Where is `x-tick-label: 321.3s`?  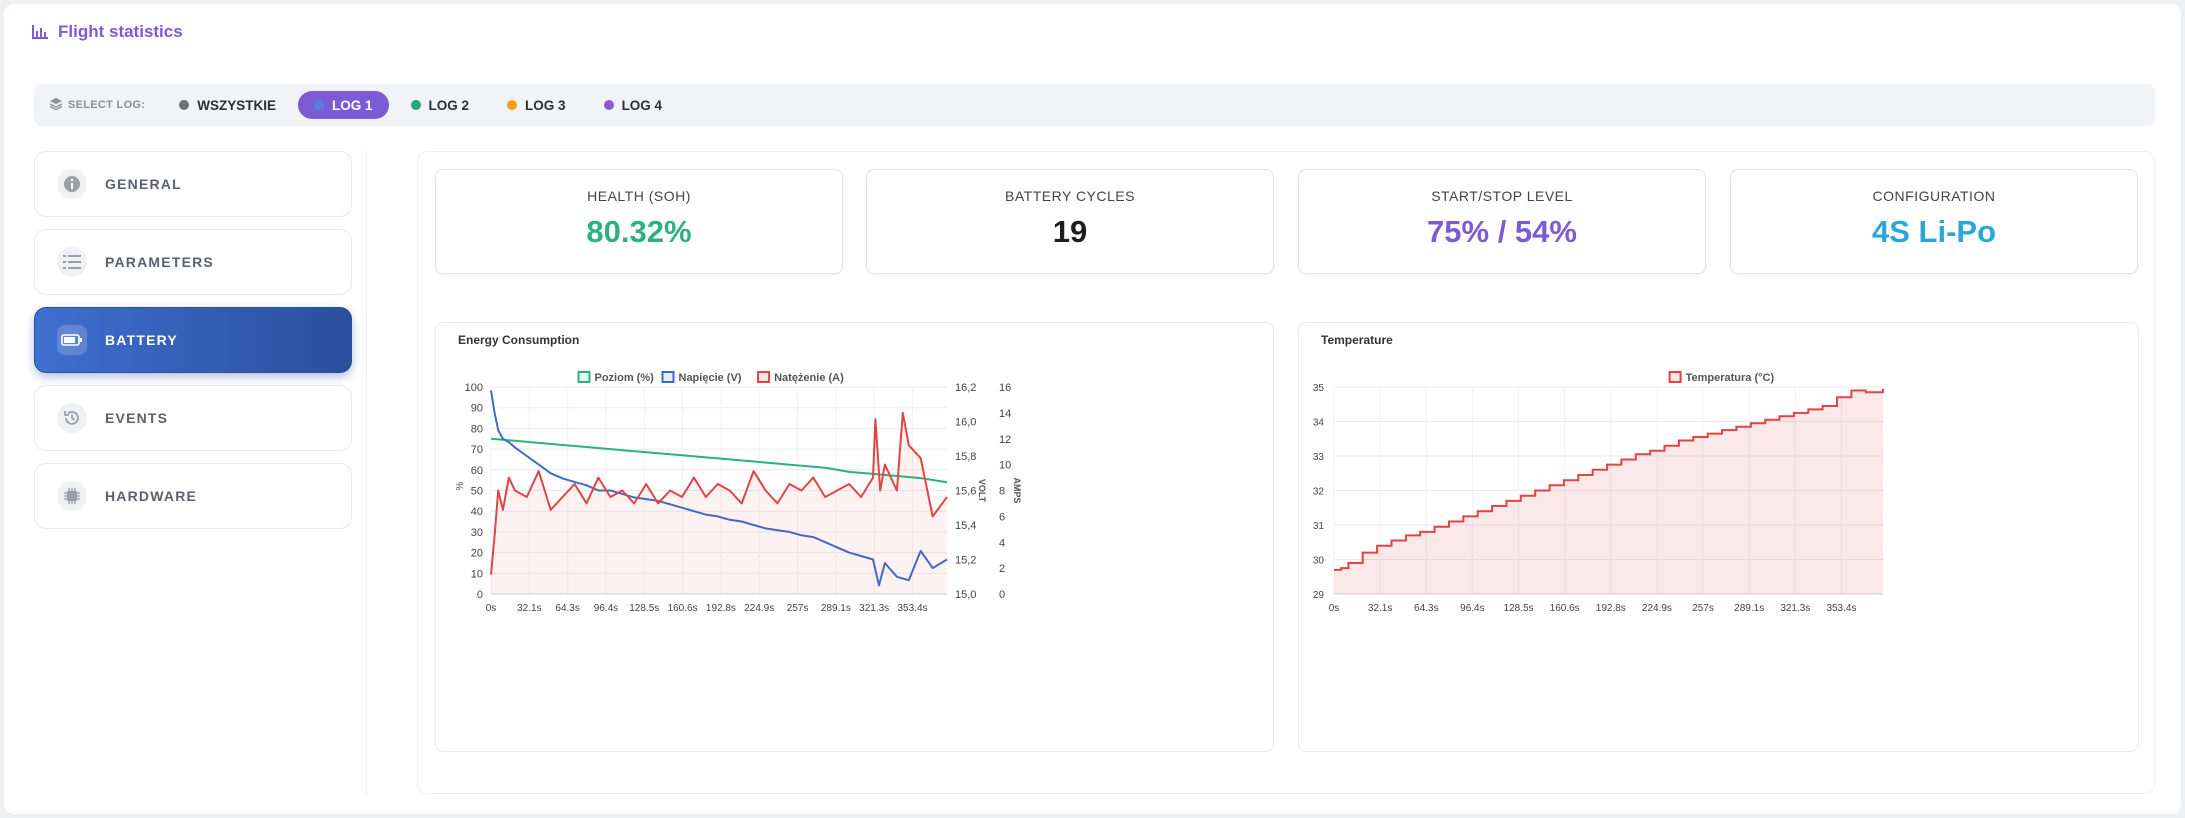 x-tick-label: 321.3s is located at coordinates (874, 608).